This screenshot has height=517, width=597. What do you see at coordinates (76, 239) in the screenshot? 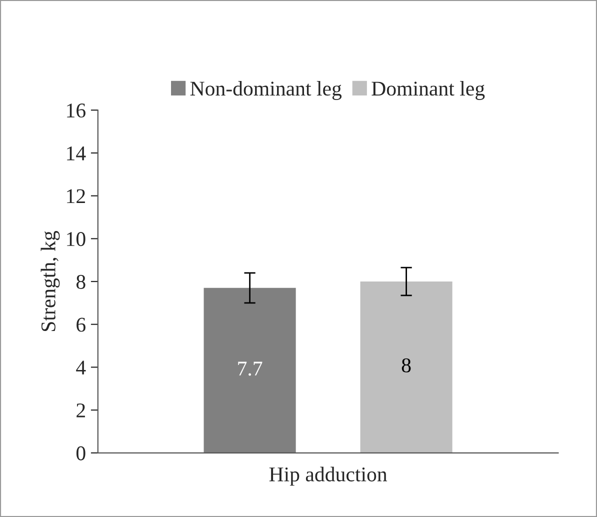
I see `y-tick-label: 10` at bounding box center [76, 239].